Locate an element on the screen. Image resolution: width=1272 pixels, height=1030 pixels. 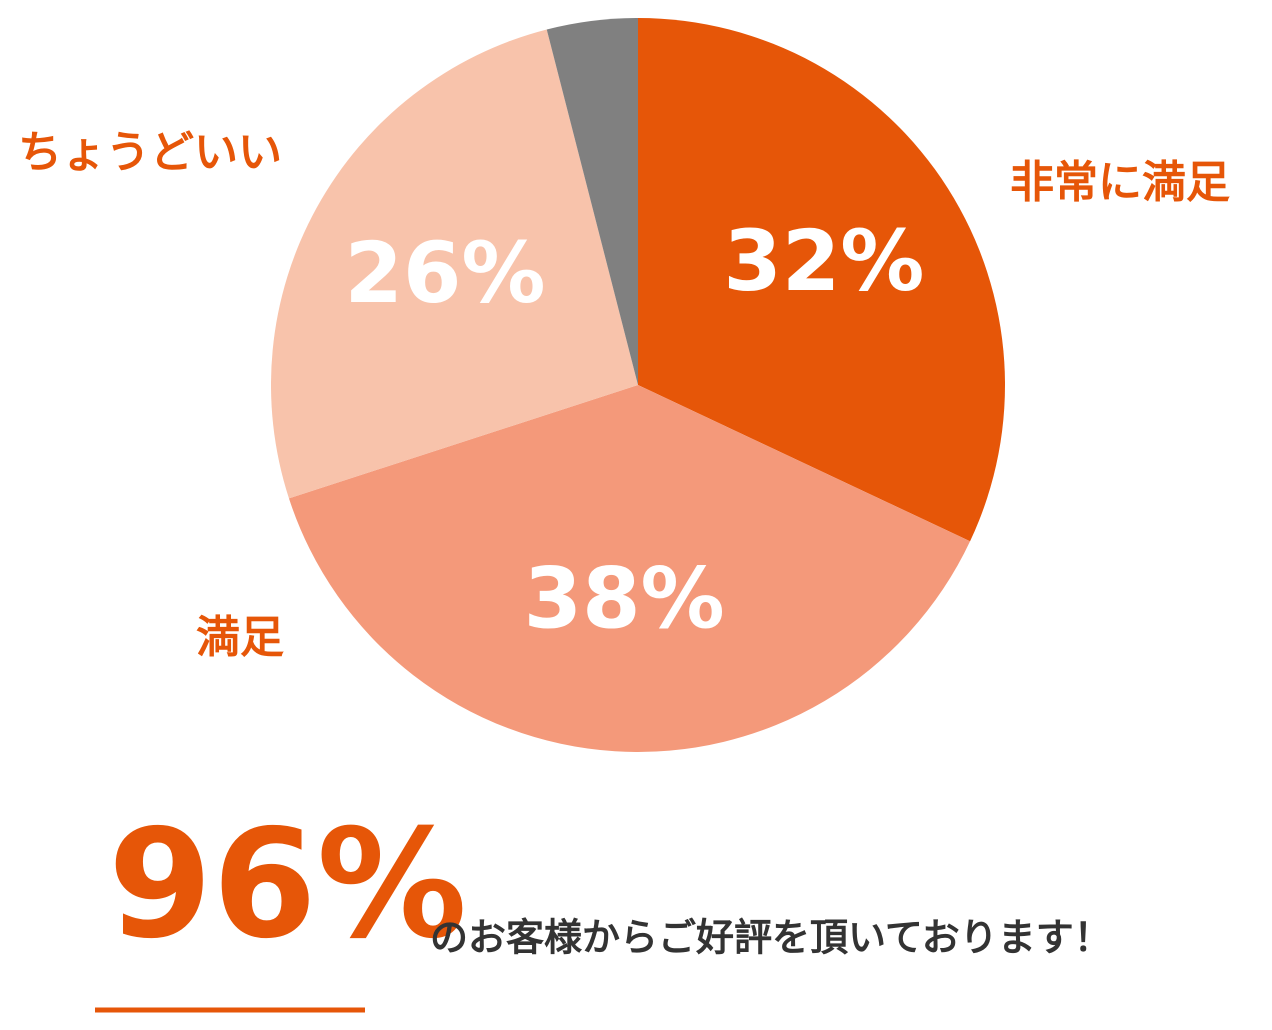
value-label: 32% is located at coordinates (823, 261).